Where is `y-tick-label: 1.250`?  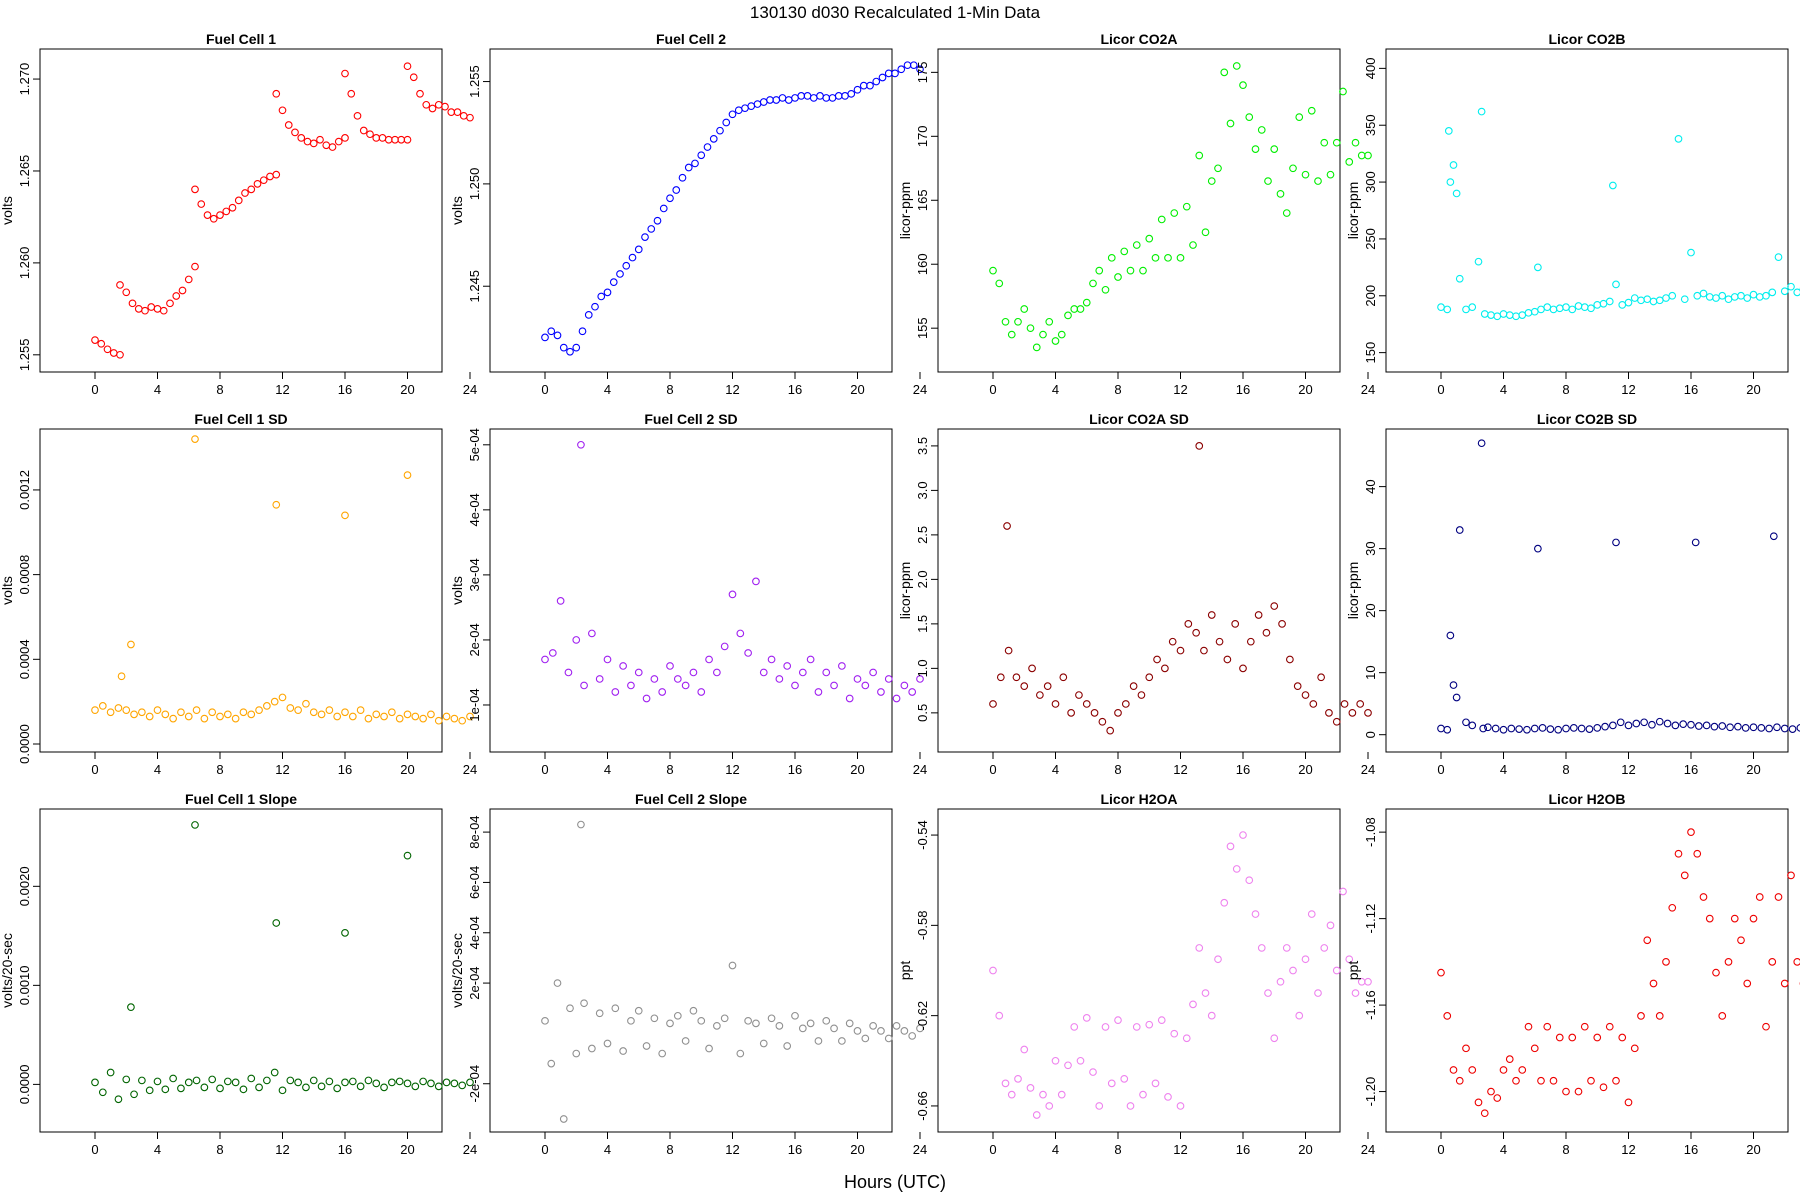 y-tick-label: 1.250 is located at coordinates (474, 184).